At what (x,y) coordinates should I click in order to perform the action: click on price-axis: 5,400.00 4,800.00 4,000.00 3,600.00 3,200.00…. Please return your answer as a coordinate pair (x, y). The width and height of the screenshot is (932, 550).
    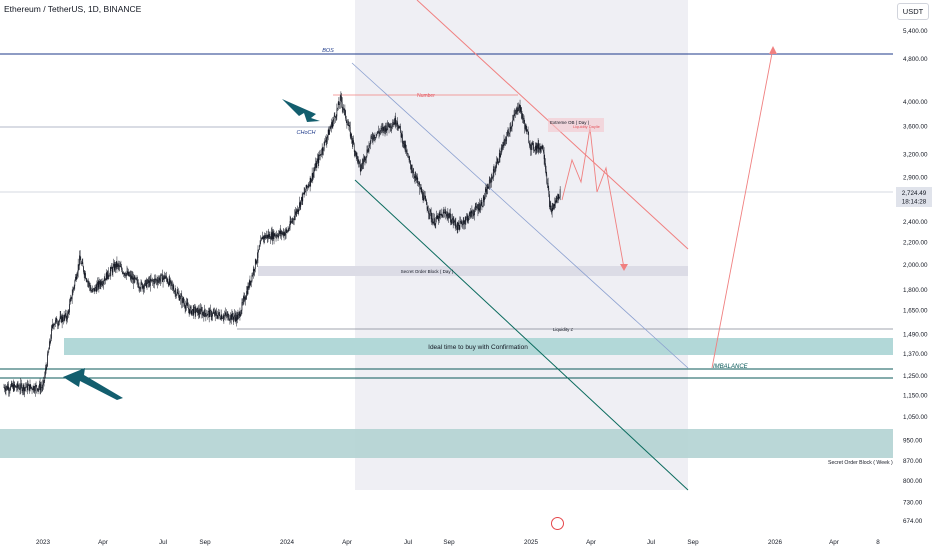
    Looking at the image, I should click on (915, 276).